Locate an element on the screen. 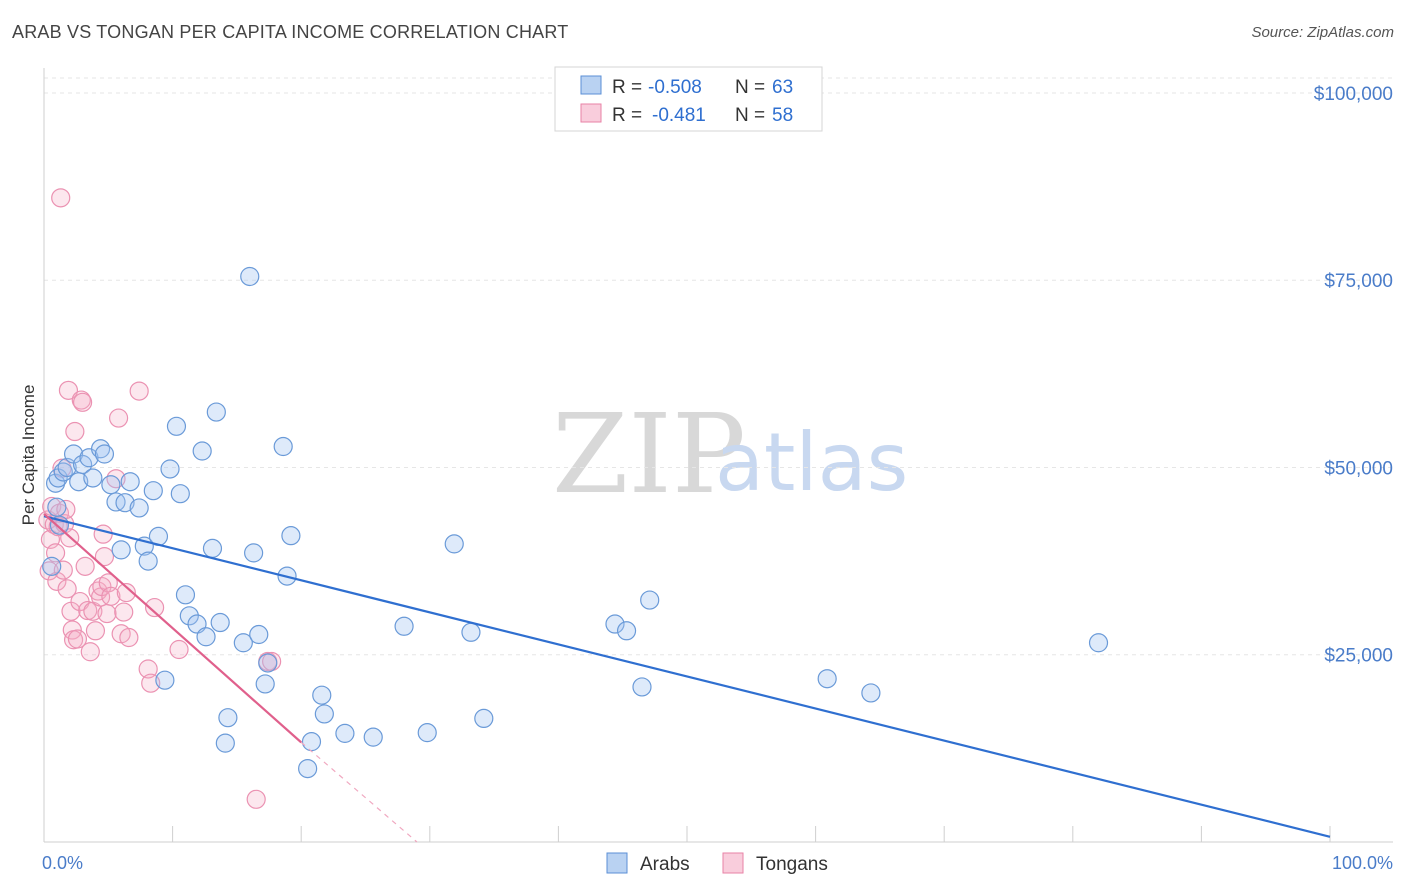 This screenshot has width=1406, height=892. source-label: Source: ZipAtlas.com is located at coordinates (1322, 32).